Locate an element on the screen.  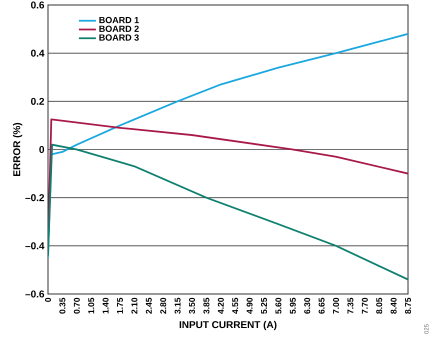
x-tick-label: 6.65 is located at coordinates (321, 306).